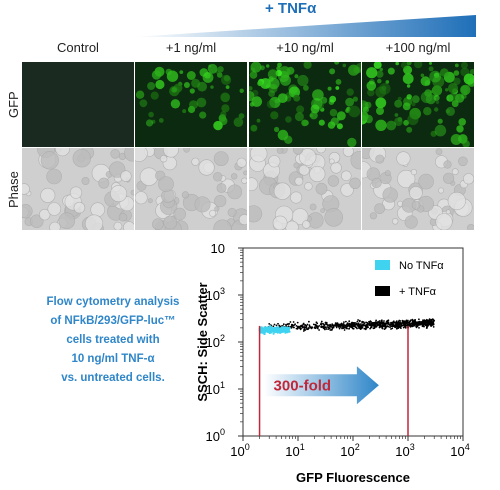 The width and height of the screenshot is (500, 490). I want to click on y-tick-label: 10, so click(218, 248).